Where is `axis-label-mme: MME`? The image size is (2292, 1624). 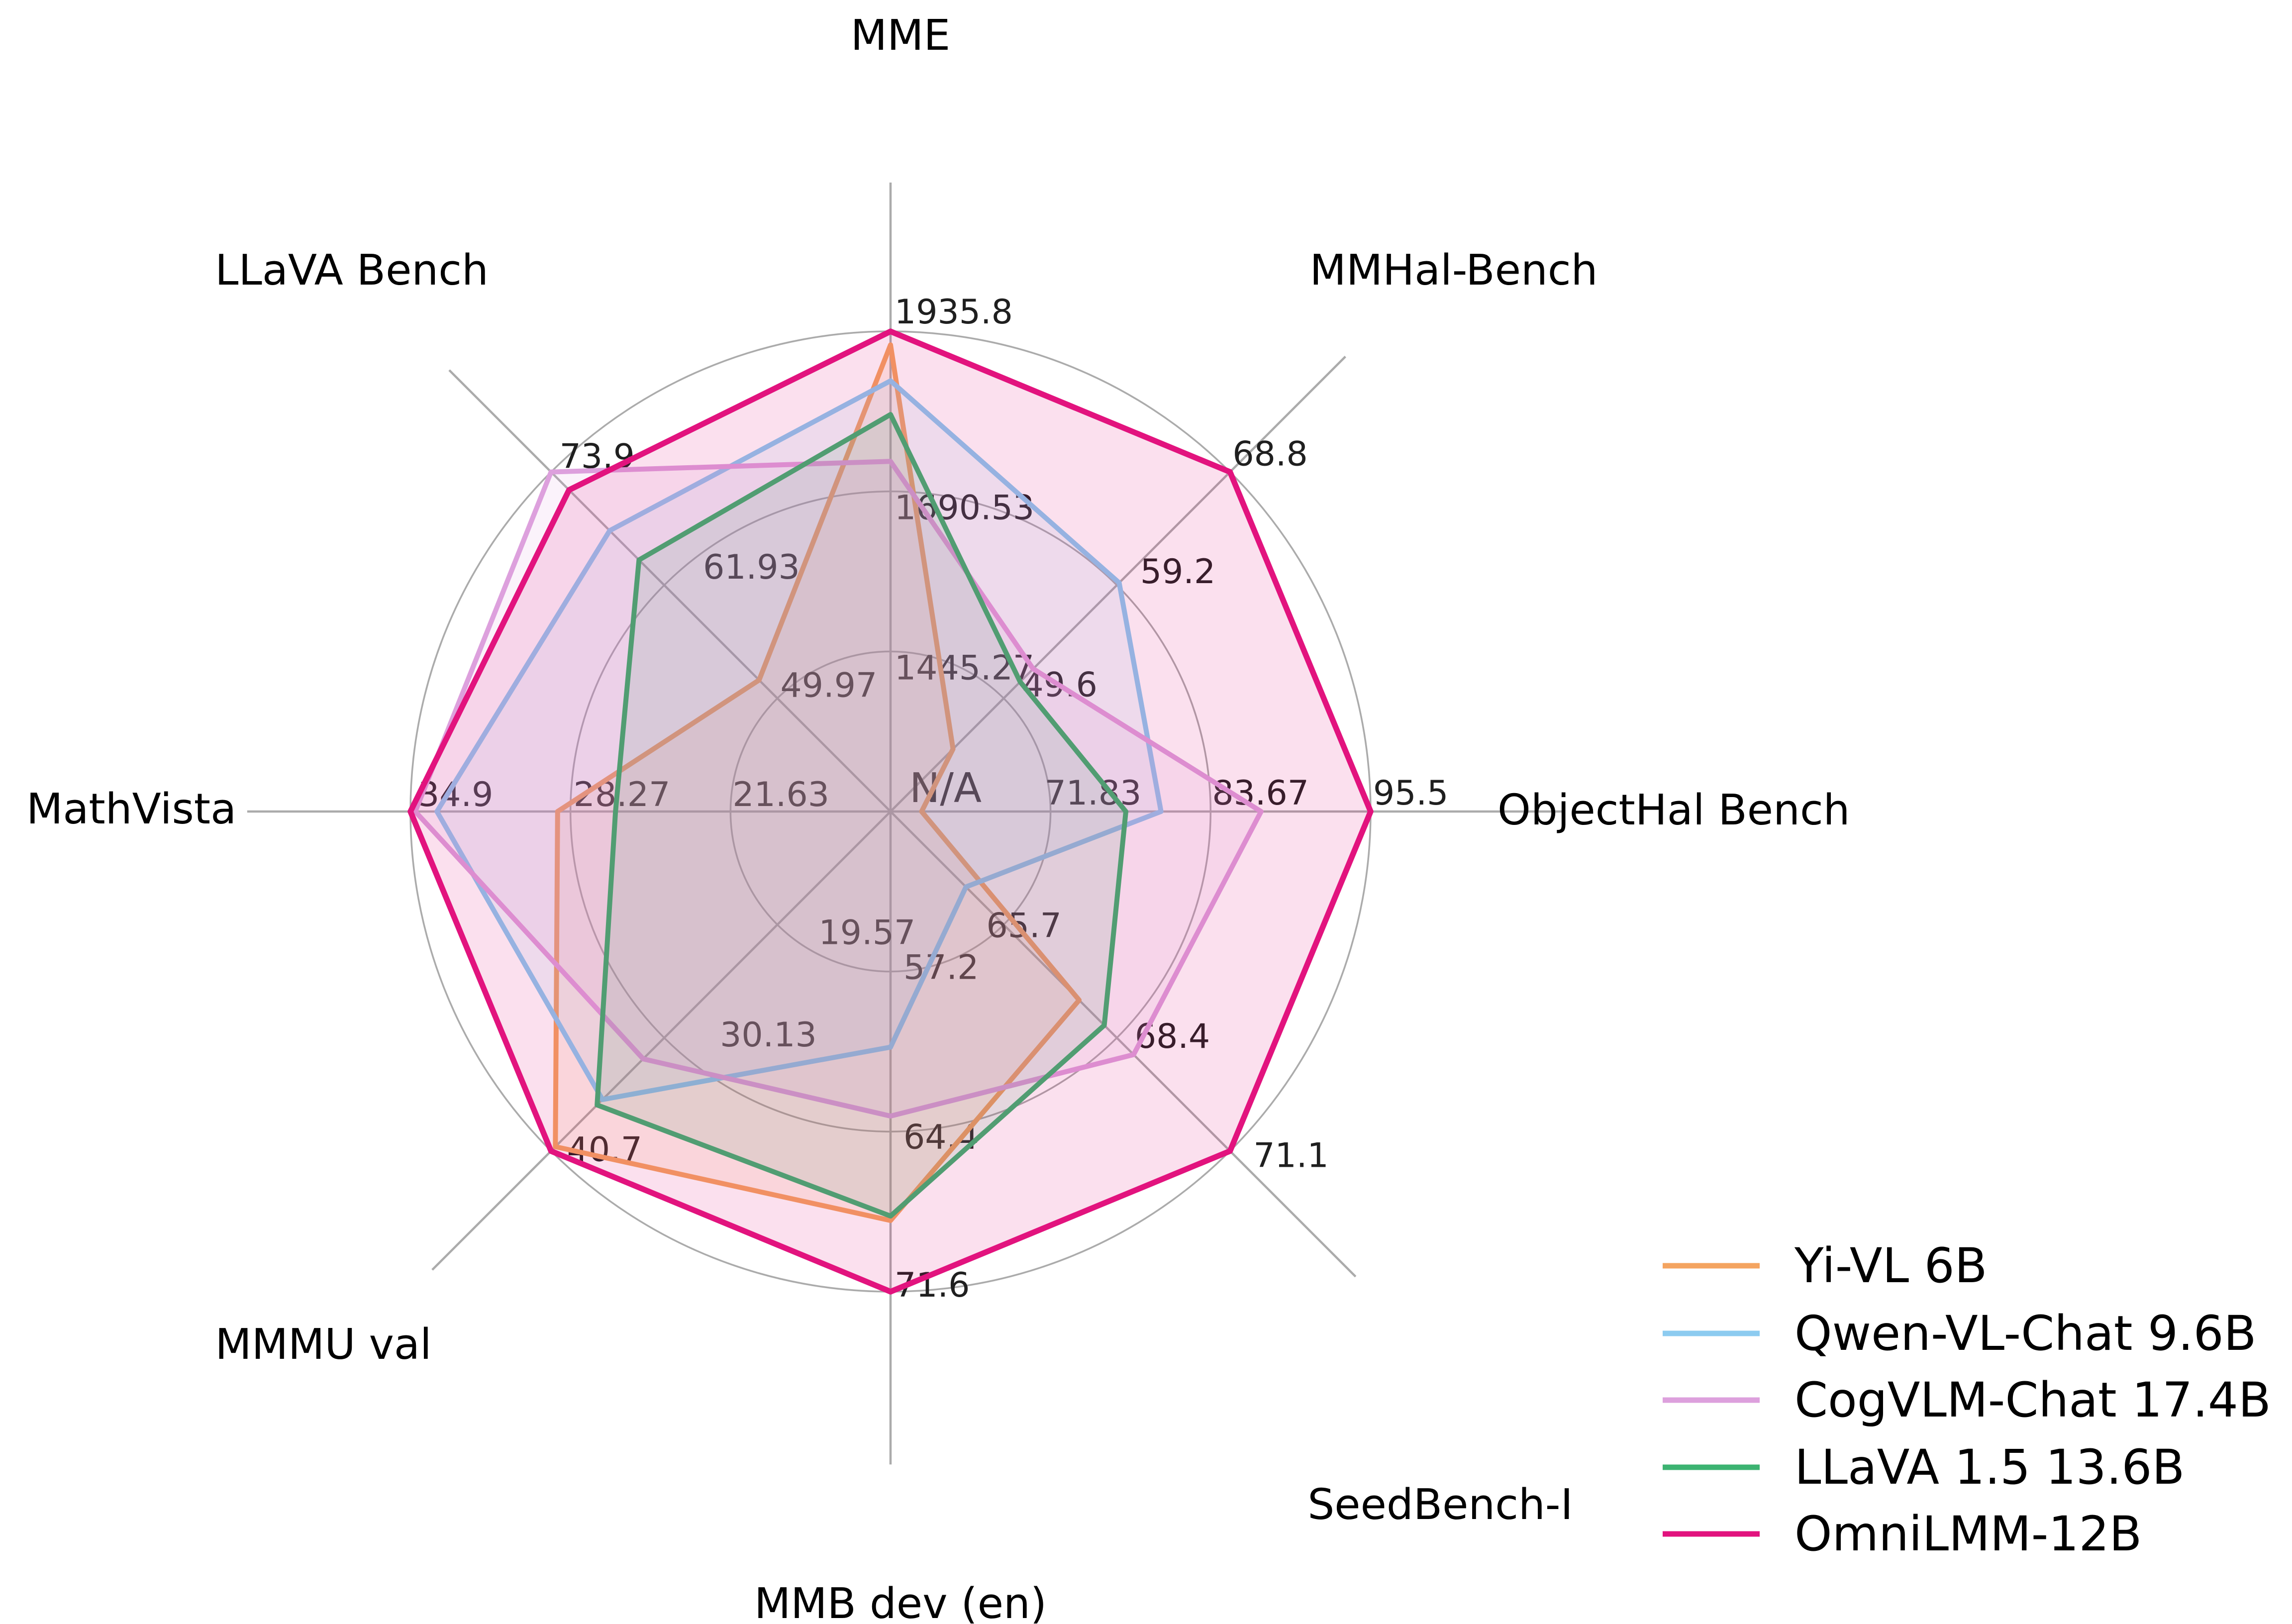
axis-label-mme: MME is located at coordinates (900, 36).